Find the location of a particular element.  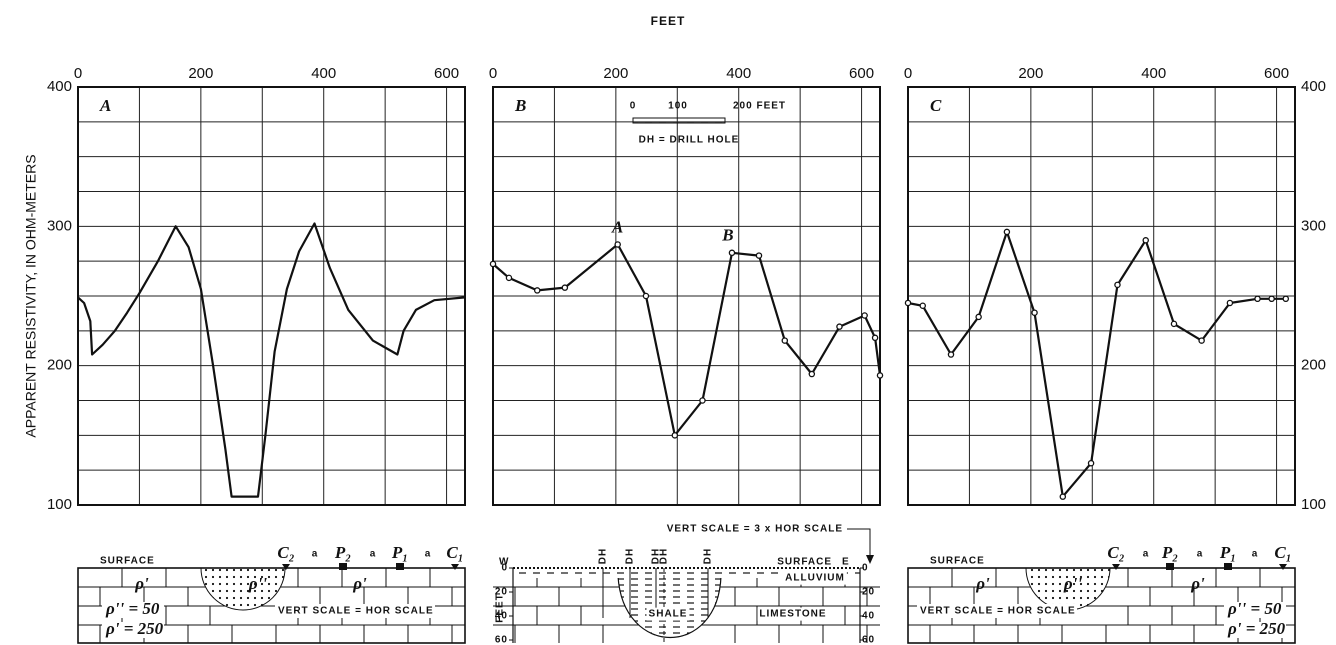

legend-label: ρ' = 250 is located at coordinates (1256, 628).